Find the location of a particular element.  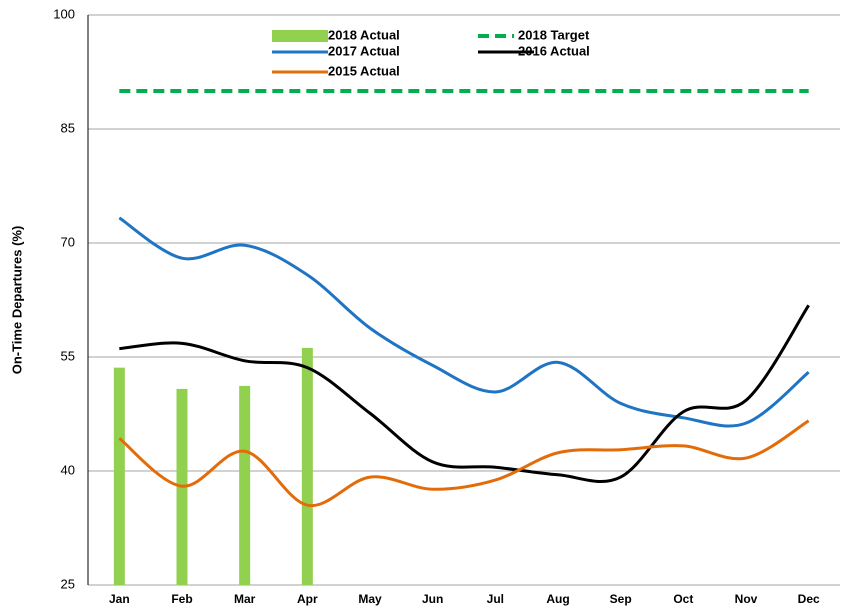

y-tick-label: 100 is located at coordinates (64, 13).